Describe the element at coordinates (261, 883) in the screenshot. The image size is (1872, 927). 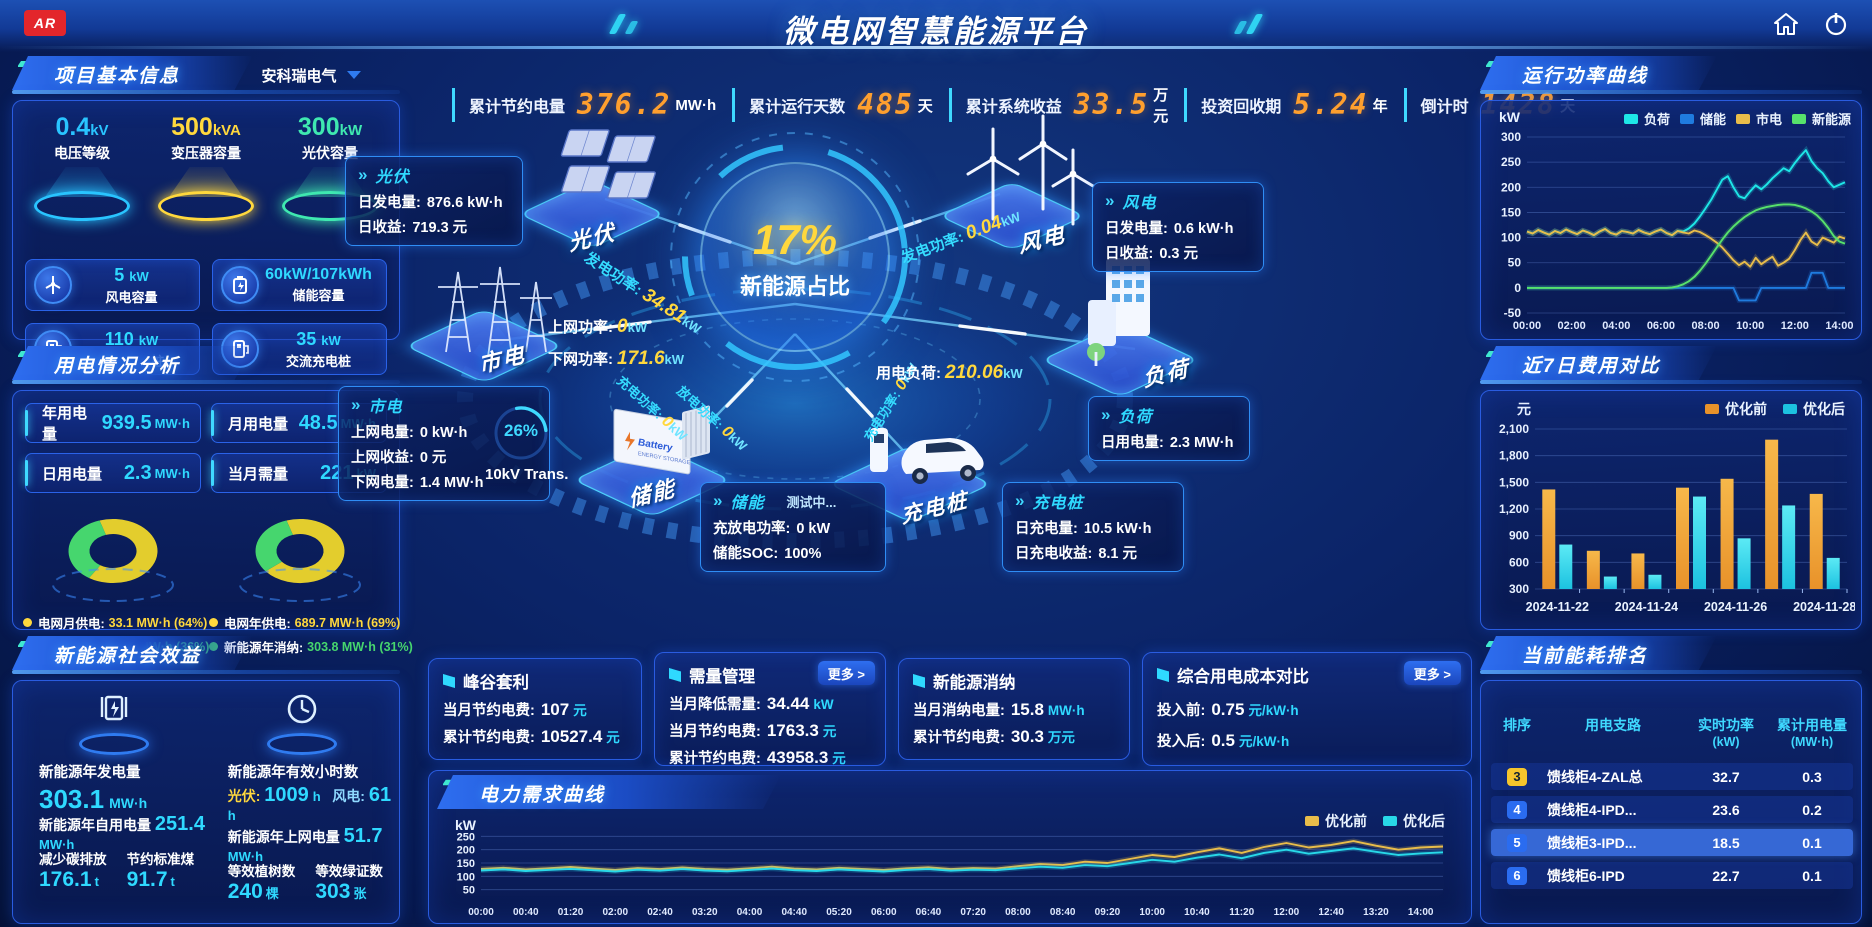
I see `trees-equivalent: 等效植树数 240 棵` at that location.